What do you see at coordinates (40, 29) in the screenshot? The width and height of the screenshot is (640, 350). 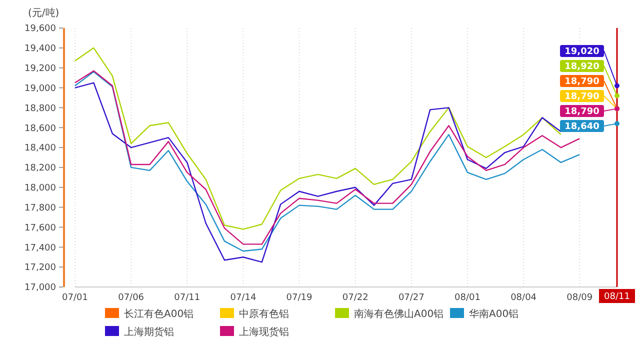 I see `y-tick-label: 19,600` at bounding box center [40, 29].